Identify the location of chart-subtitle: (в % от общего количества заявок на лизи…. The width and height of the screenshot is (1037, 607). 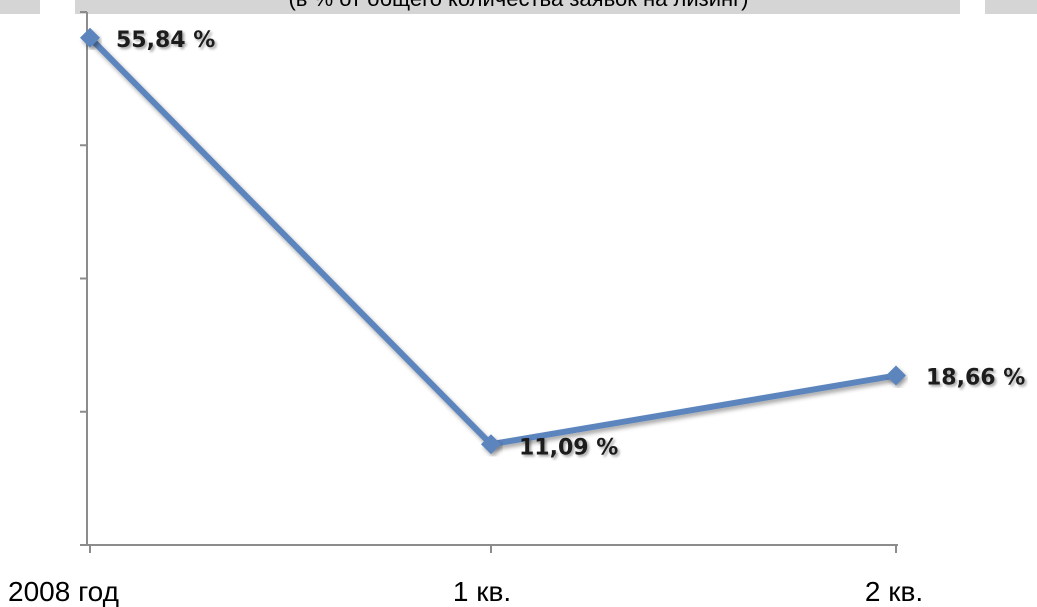
(518, 6).